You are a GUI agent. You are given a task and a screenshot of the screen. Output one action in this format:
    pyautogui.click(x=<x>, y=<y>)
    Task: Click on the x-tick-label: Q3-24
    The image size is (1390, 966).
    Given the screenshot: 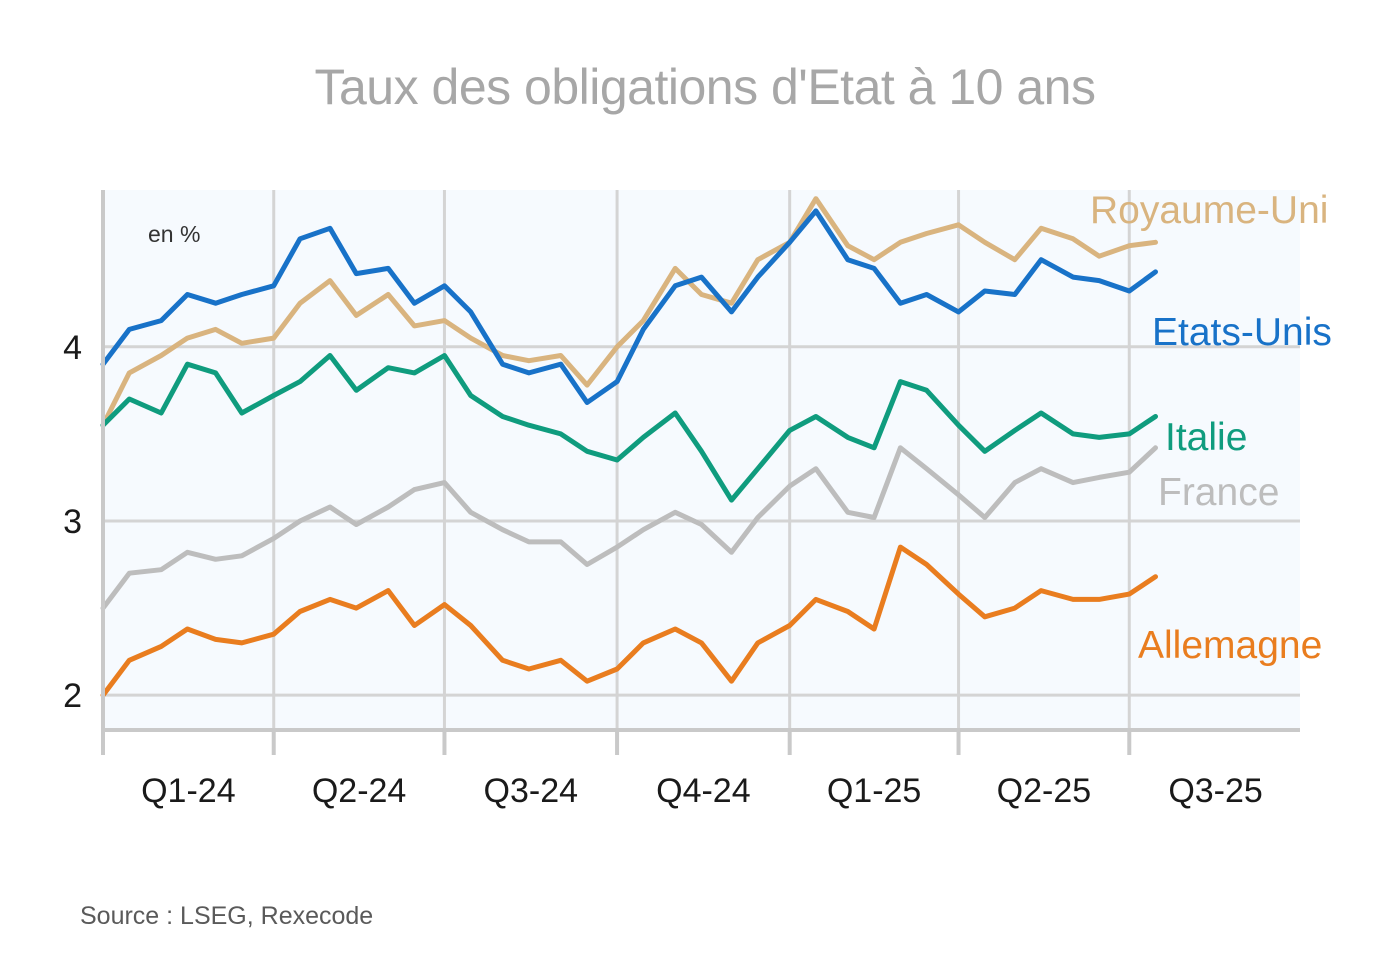 What is the action you would take?
    pyautogui.click(x=531, y=791)
    